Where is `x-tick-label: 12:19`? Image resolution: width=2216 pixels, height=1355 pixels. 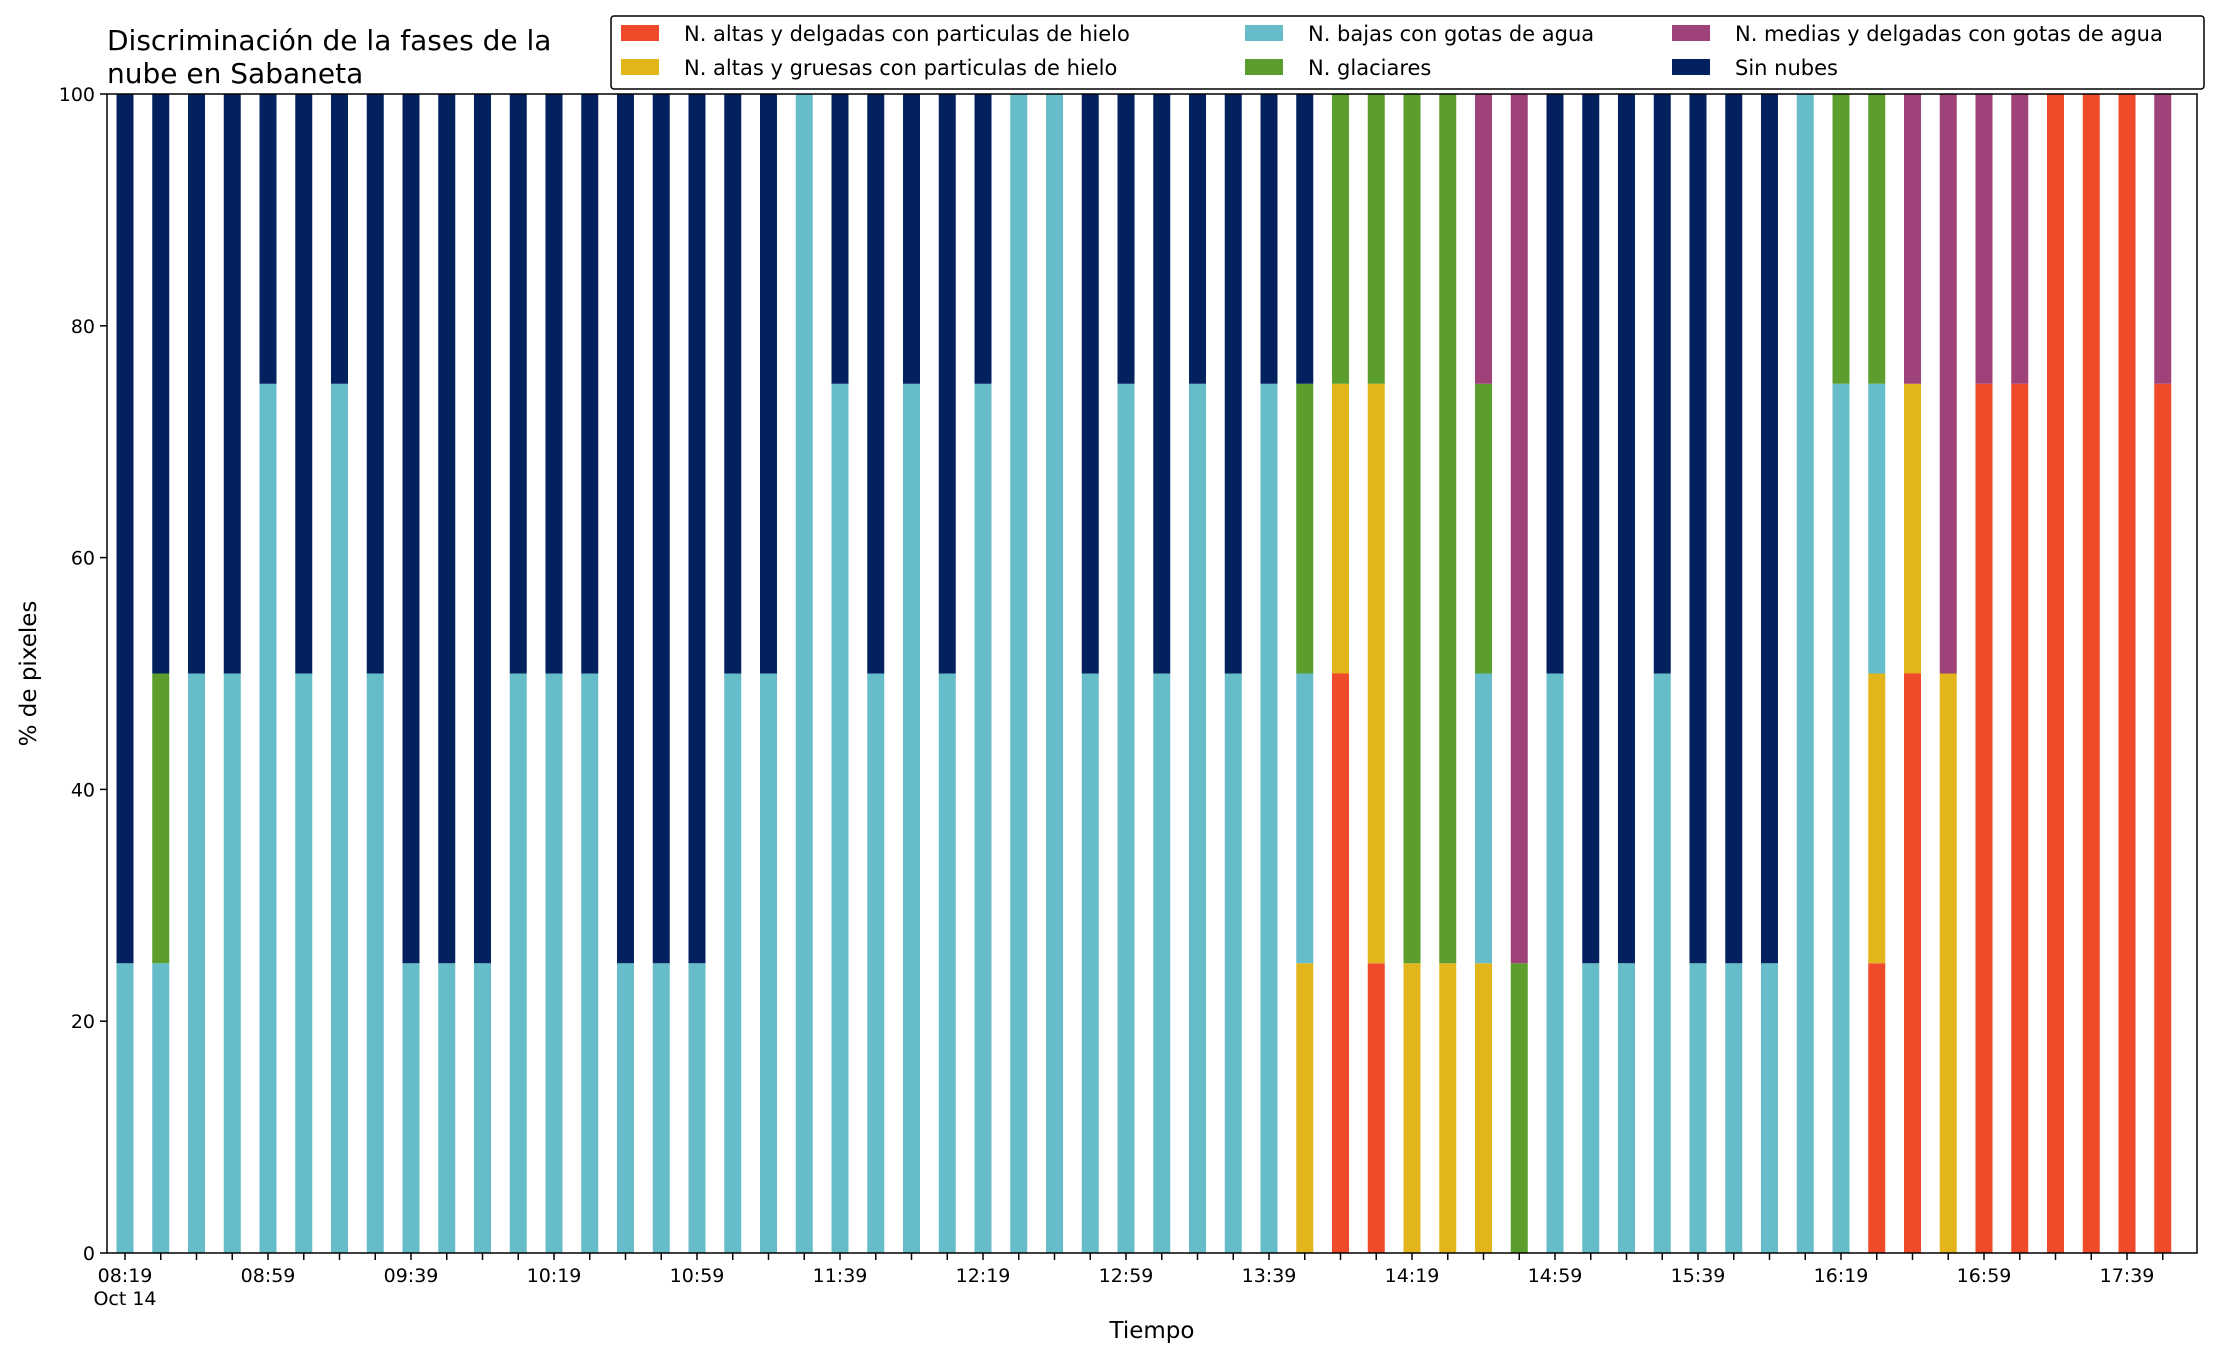
x-tick-label: 12:19 is located at coordinates (983, 1276).